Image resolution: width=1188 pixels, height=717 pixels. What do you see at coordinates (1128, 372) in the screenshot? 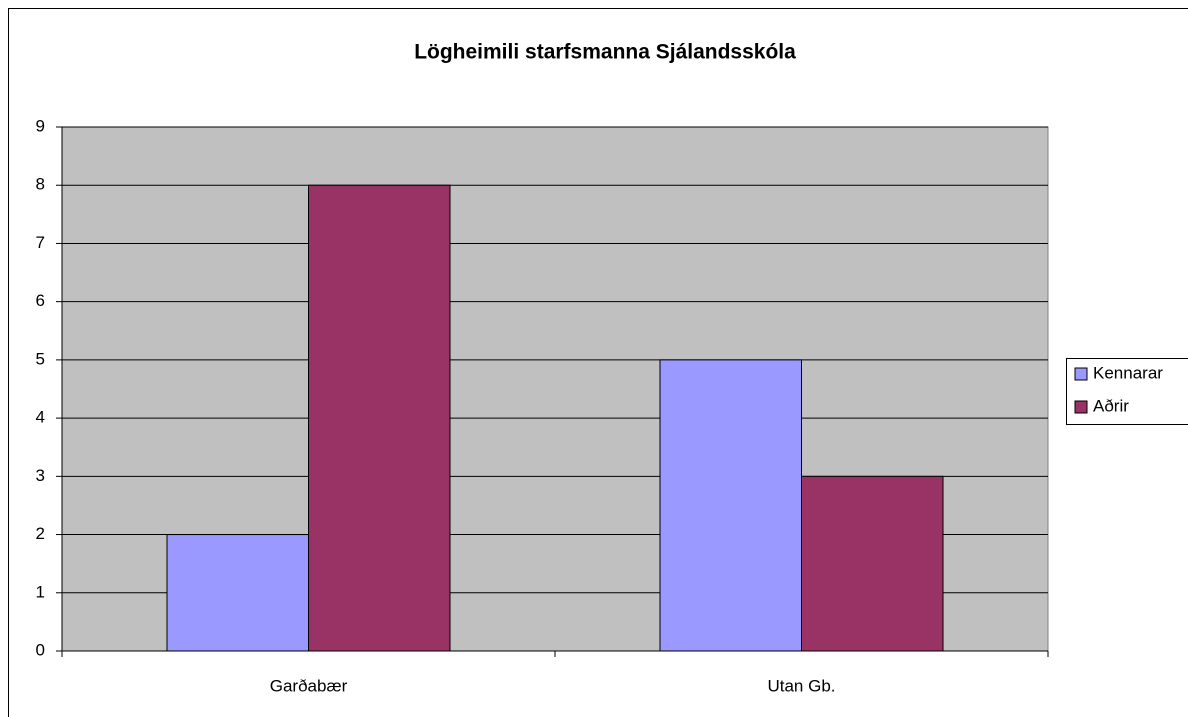
I see `legend-label: Kennarar` at bounding box center [1128, 372].